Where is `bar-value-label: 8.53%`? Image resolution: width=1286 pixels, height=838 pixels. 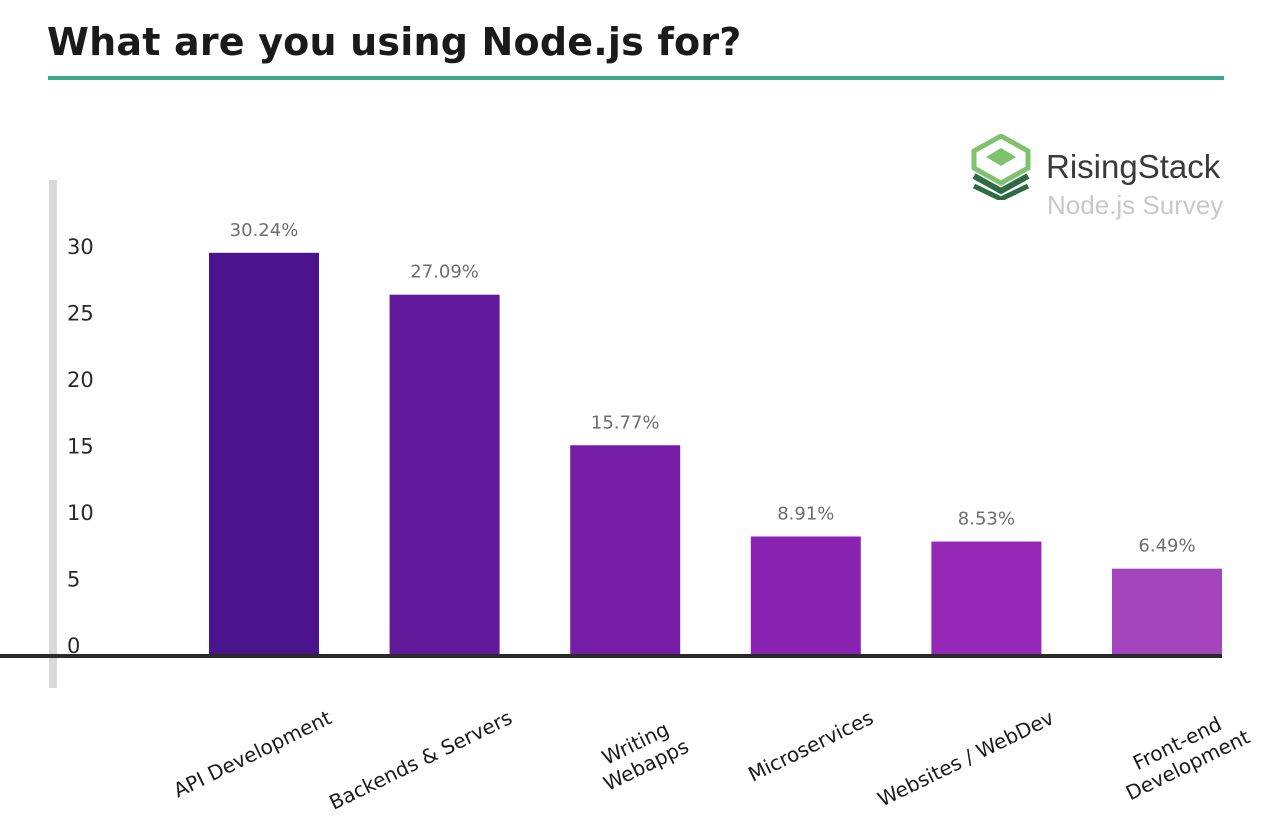
bar-value-label: 8.53% is located at coordinates (986, 519).